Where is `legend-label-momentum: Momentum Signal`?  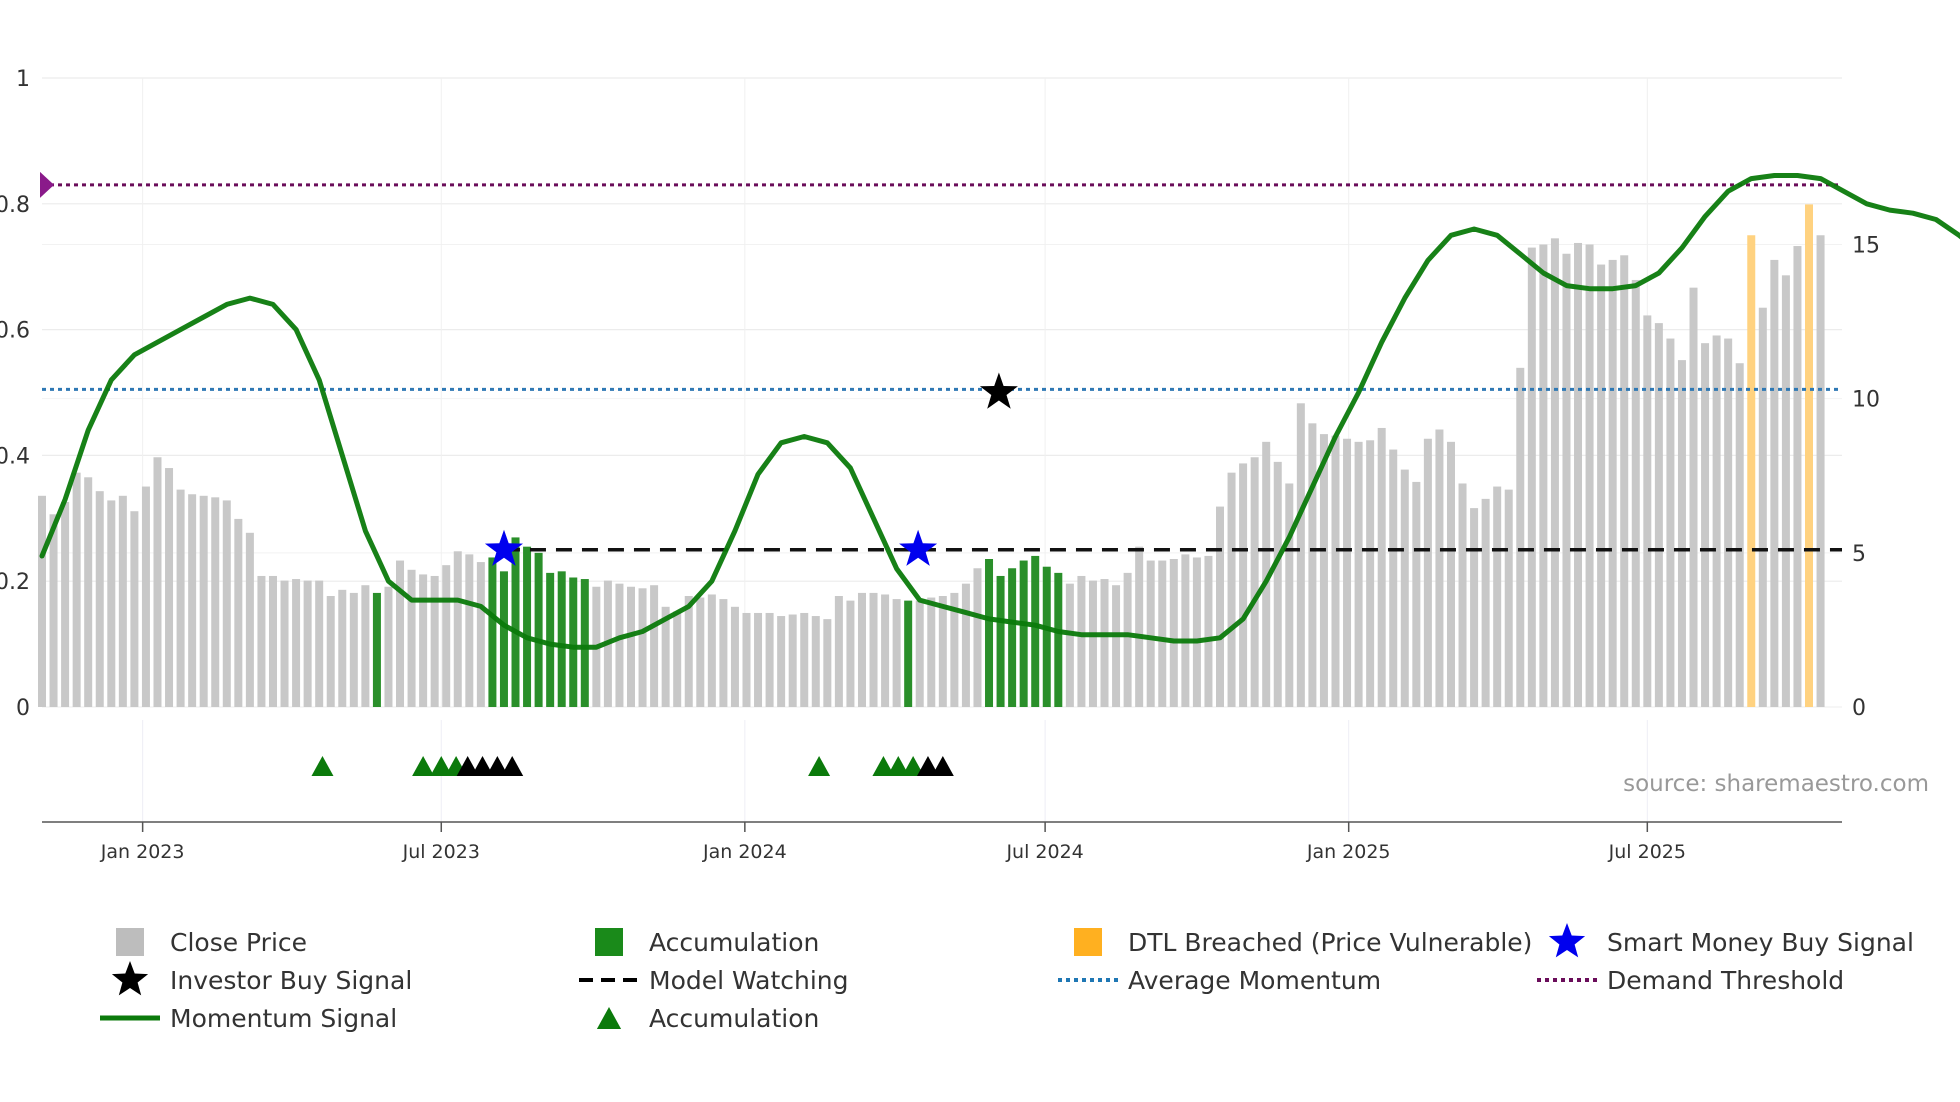
legend-label-momentum: Momentum Signal is located at coordinates (283, 1018).